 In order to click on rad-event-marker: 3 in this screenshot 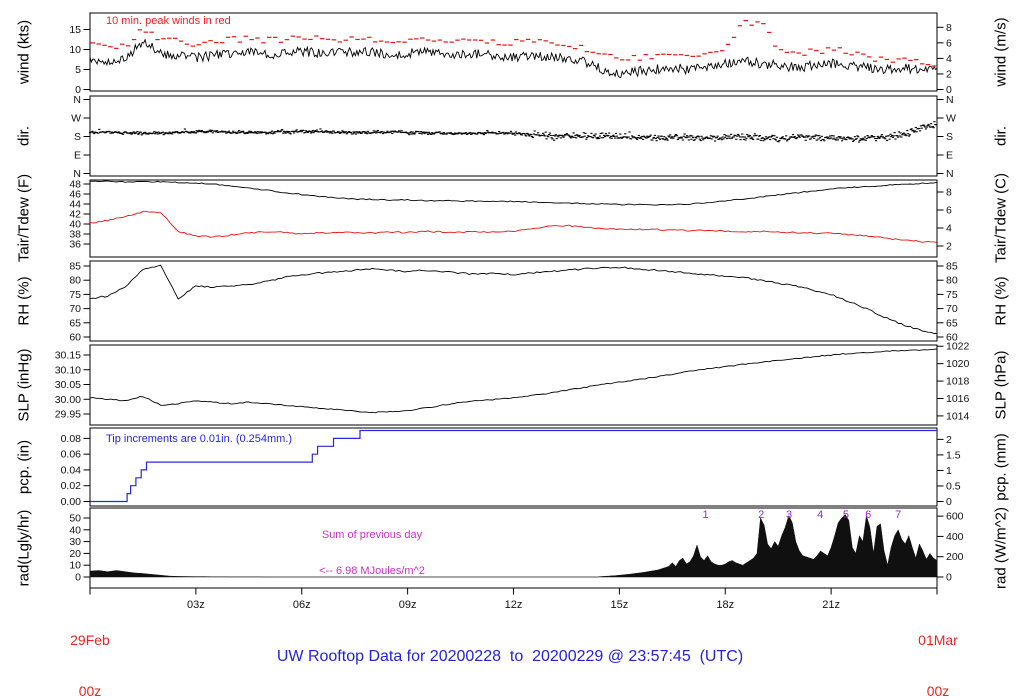, I will do `click(789, 515)`.